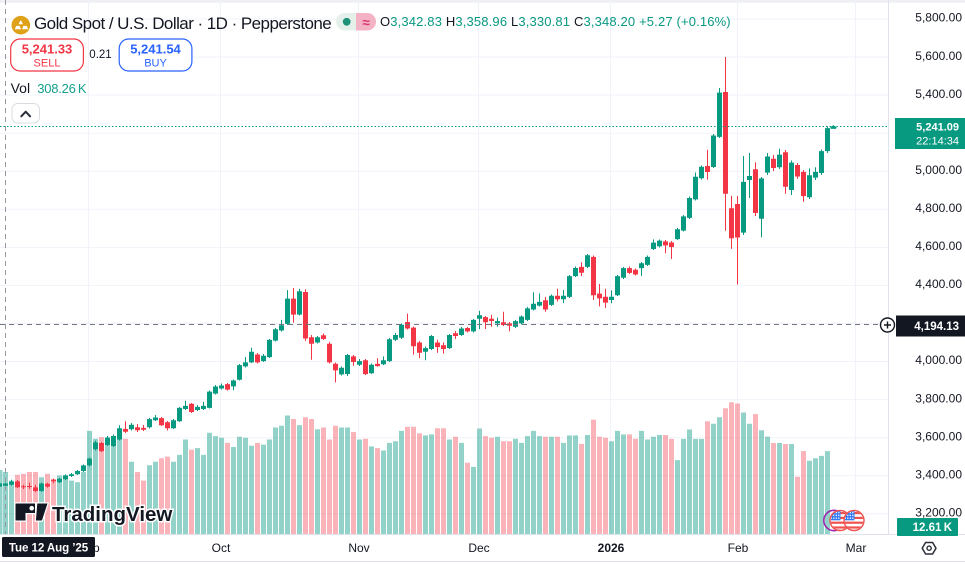 This screenshot has width=965, height=564. What do you see at coordinates (937, 142) in the screenshot?
I see `svg-text: 22:14:34` at bounding box center [937, 142].